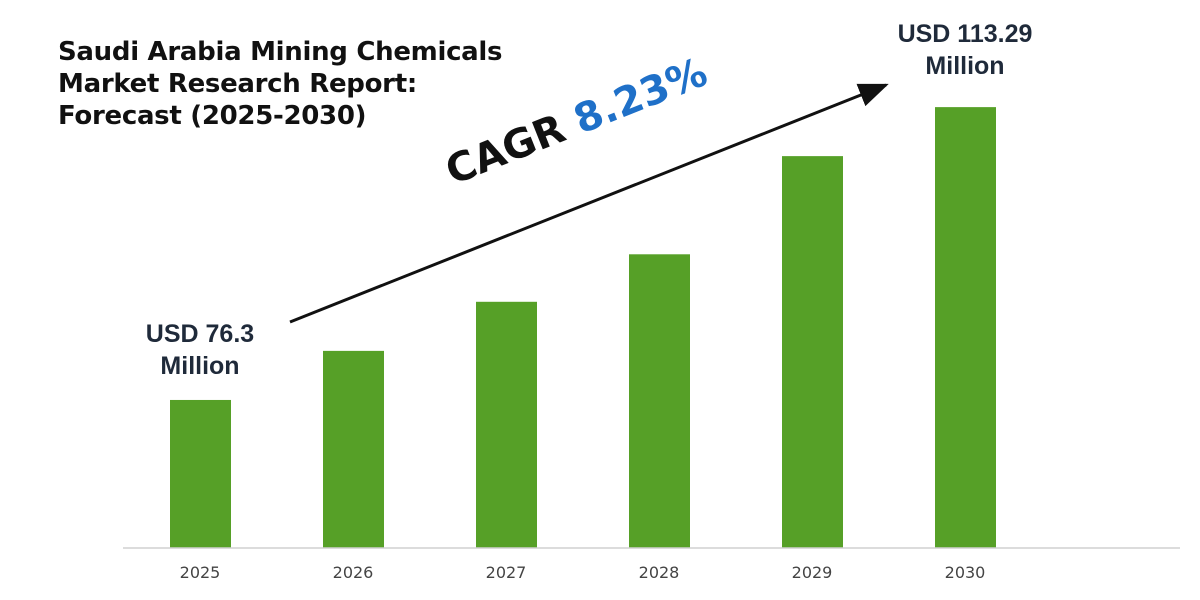 This screenshot has width=1200, height=600. What do you see at coordinates (506, 572) in the screenshot?
I see `x-tick-label: 2027` at bounding box center [506, 572].